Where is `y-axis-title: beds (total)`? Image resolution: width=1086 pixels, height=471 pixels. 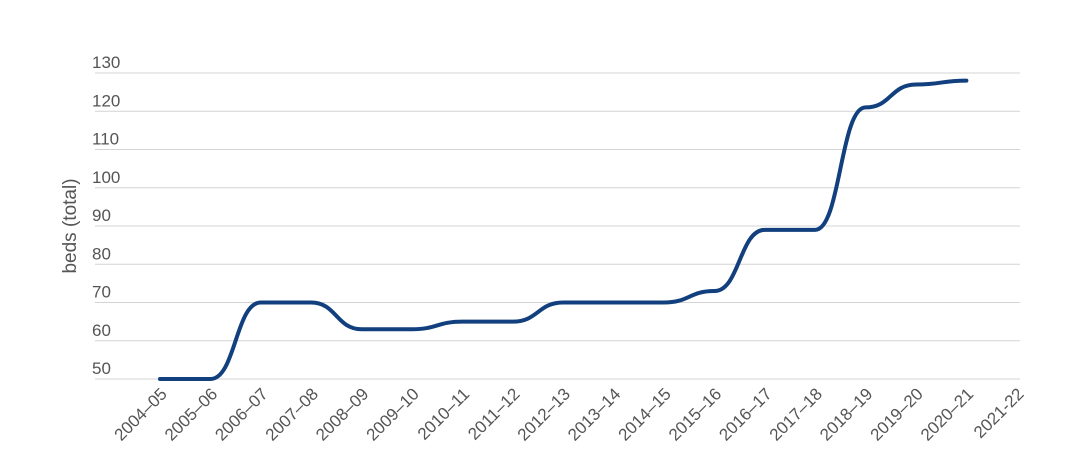 y-axis-title: beds (total) is located at coordinates (70, 225).